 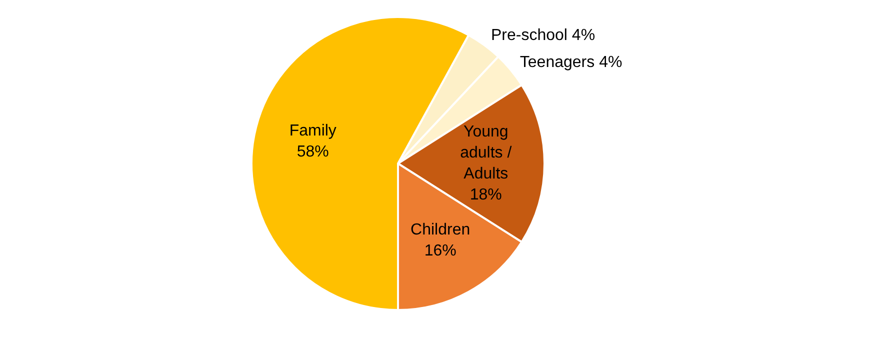 What do you see at coordinates (312, 152) in the screenshot?
I see `data-label: 58%` at bounding box center [312, 152].